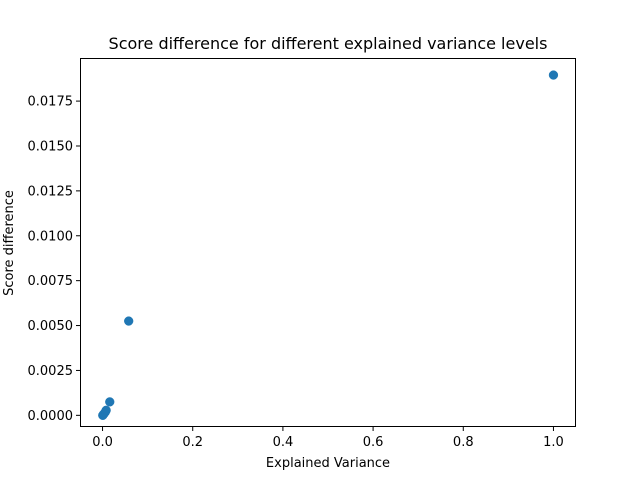 The image size is (640, 480). I want to click on y-tick-label: 0.0175, so click(51, 102).